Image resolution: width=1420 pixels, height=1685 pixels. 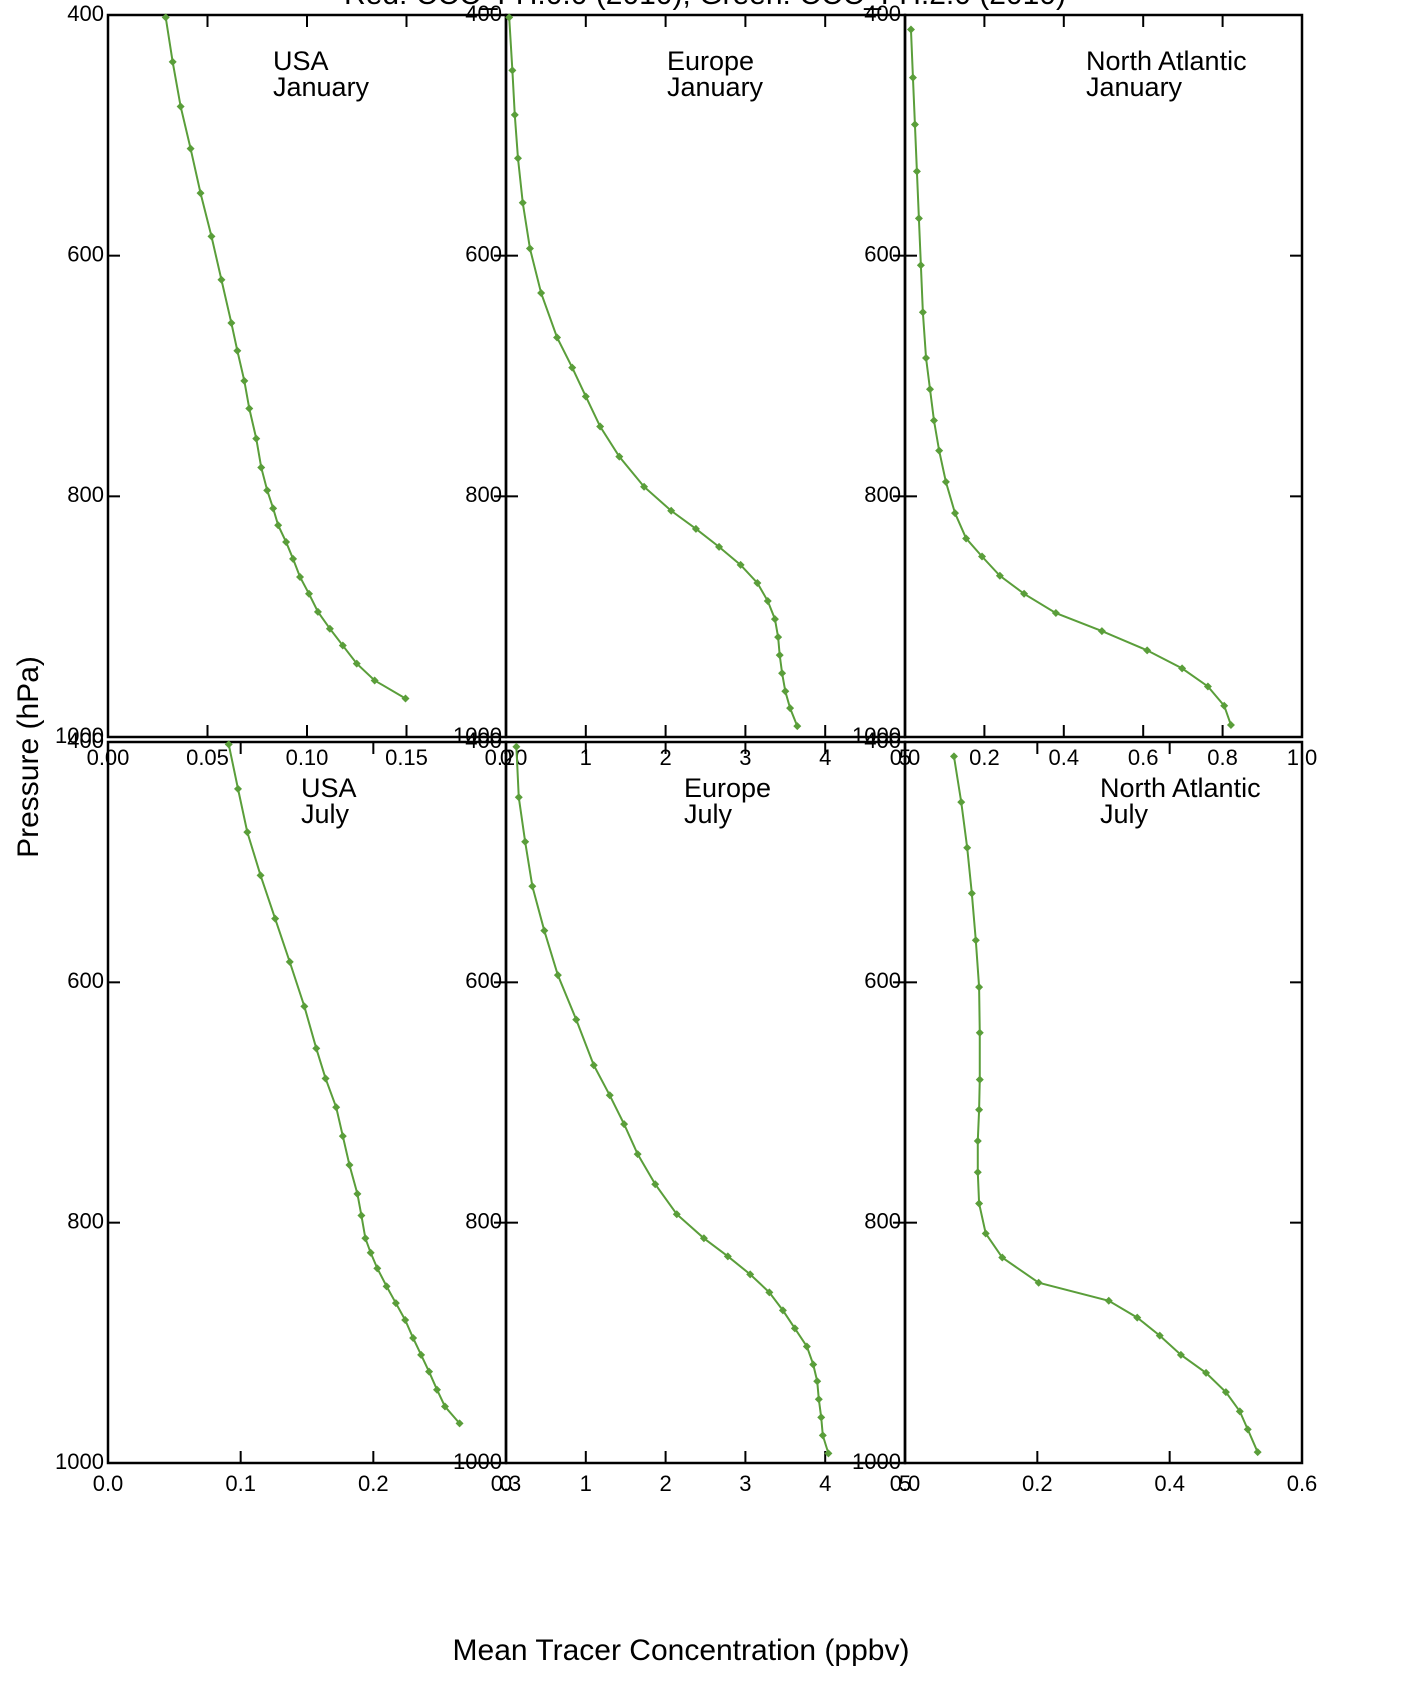 I want to click on x-tick-label: 0.1, so click(x=240, y=1483).